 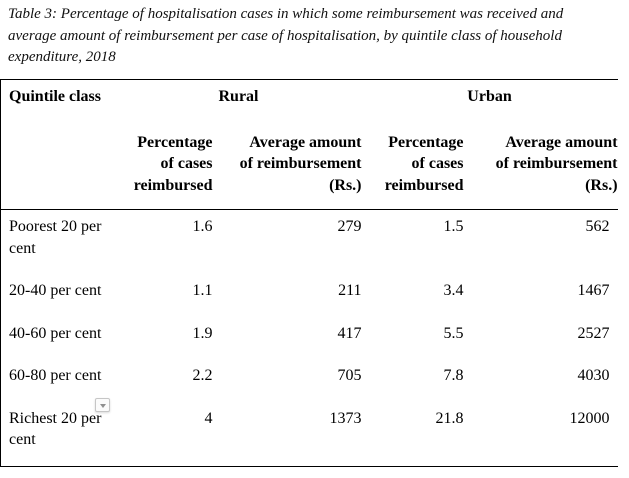 What do you see at coordinates (309, 295) in the screenshot?
I see `table-row: 20-40 per cent 1.1 211 3.4 1467` at bounding box center [309, 295].